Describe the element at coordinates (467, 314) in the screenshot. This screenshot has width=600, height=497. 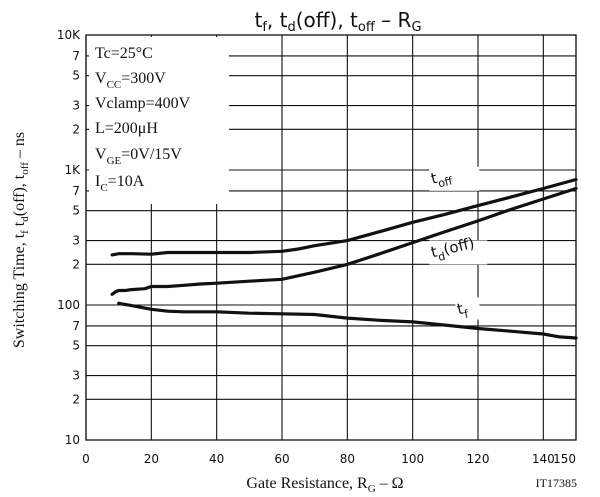
I see `series-label-text-sub: f` at that location.